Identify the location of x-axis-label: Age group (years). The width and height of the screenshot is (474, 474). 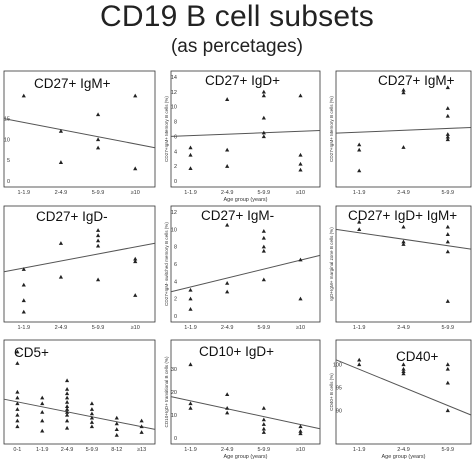
(403, 457).